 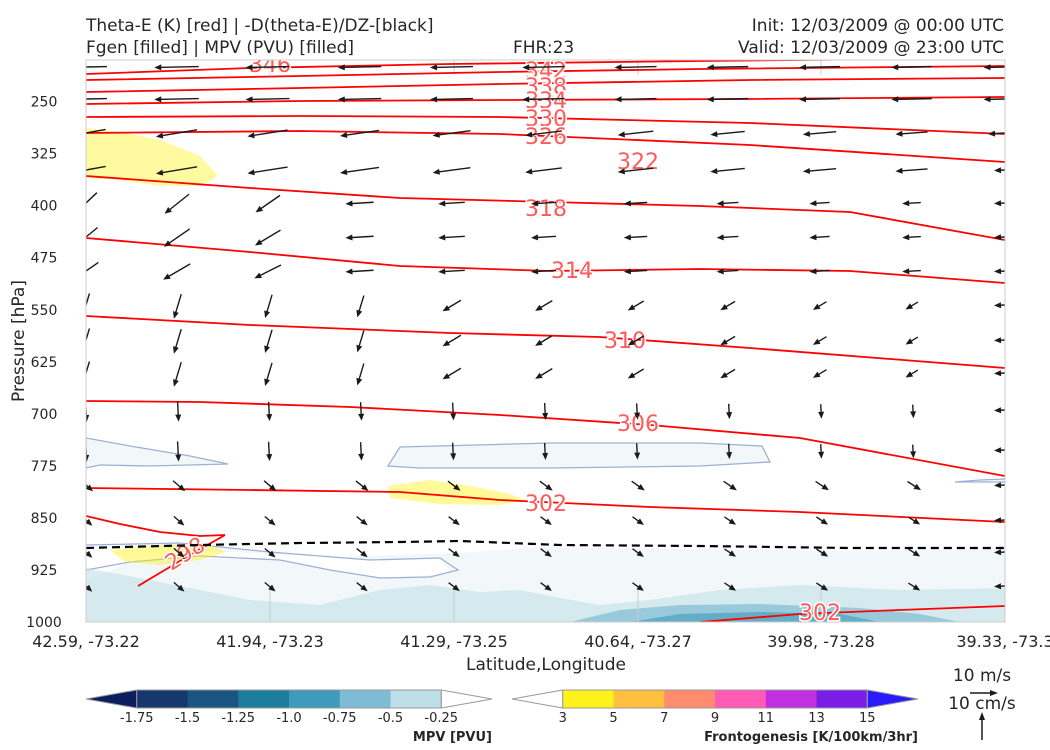 I want to click on y-axis-label: Pressure [hPa], so click(x=19, y=341).